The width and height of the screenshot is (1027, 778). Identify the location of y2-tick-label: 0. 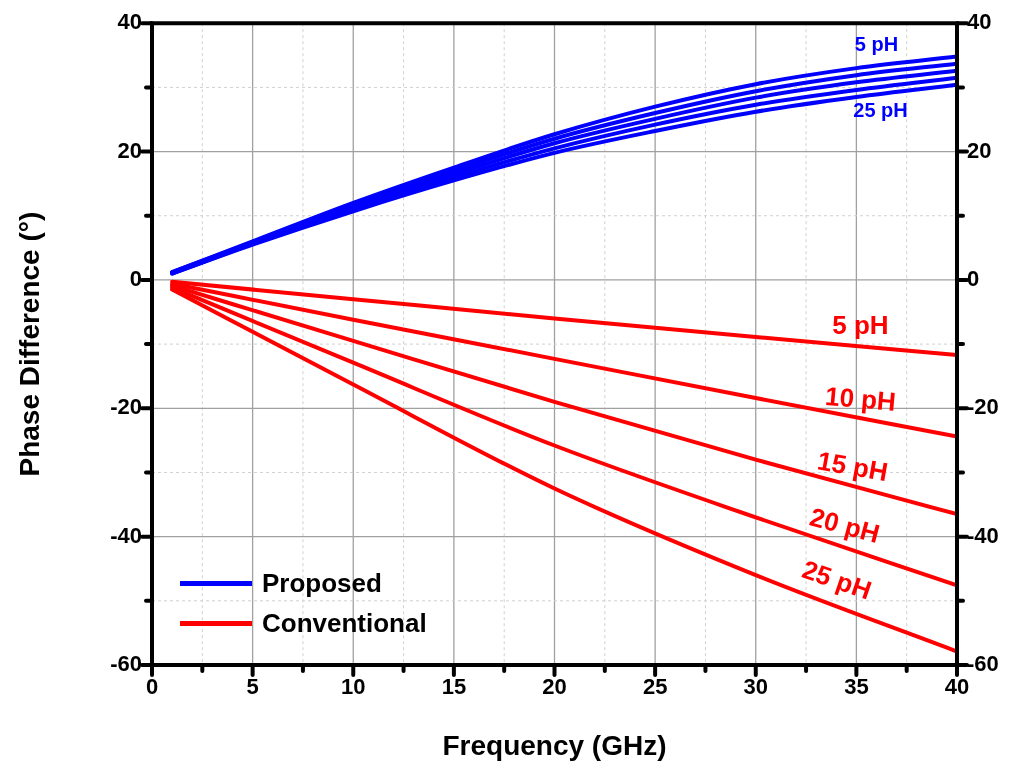
(973, 278).